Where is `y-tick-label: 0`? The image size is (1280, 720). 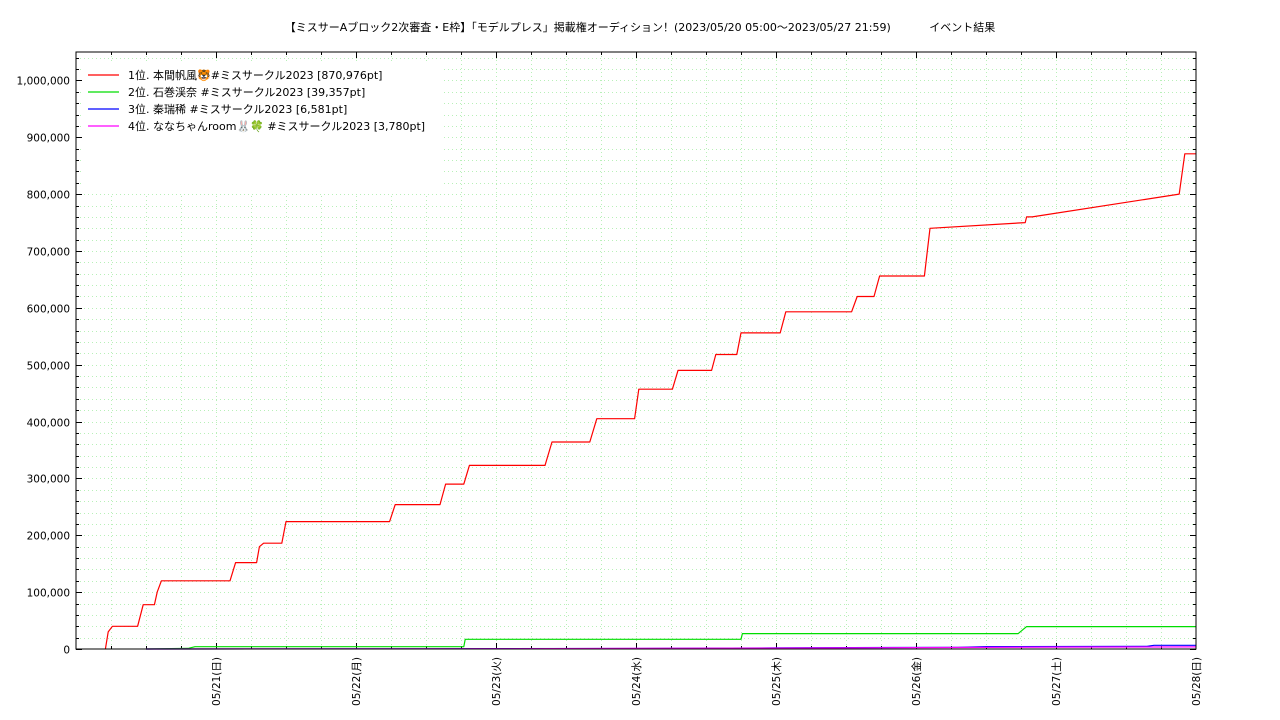
y-tick-label: 0 is located at coordinates (66, 651).